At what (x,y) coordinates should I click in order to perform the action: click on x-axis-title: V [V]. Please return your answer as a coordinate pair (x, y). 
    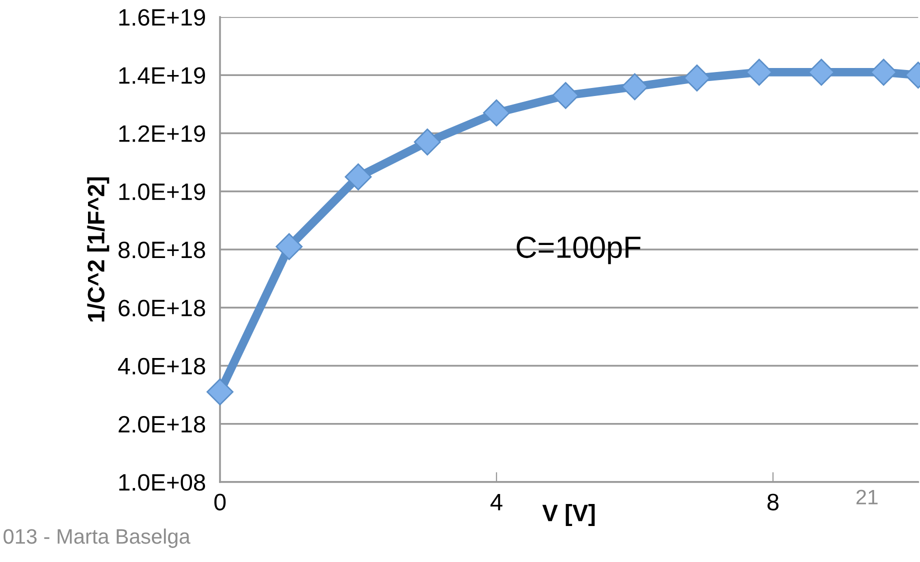
    Looking at the image, I should click on (568, 515).